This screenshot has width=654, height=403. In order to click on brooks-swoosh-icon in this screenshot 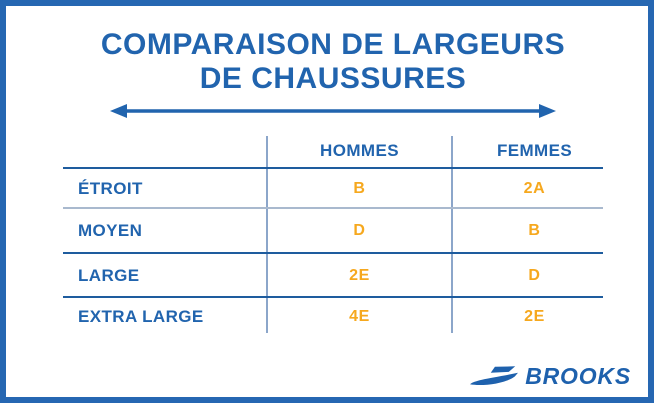, I will do `click(494, 376)`.